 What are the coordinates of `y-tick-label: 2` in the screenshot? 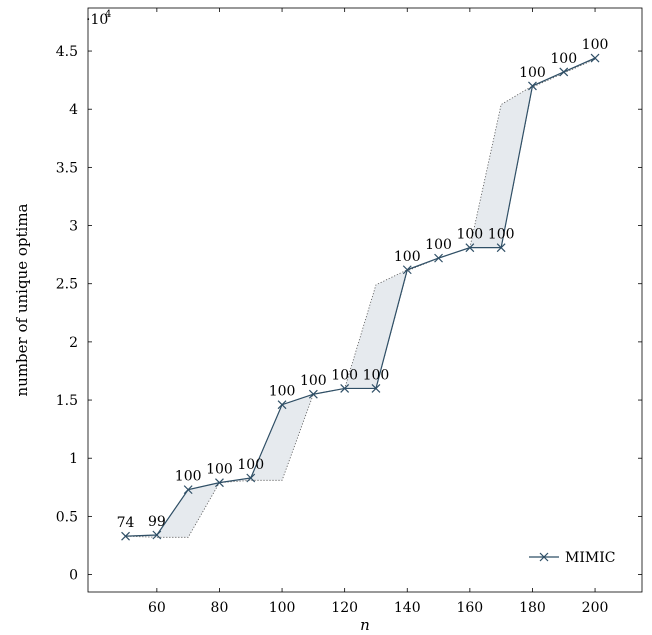 It's located at (73, 343).